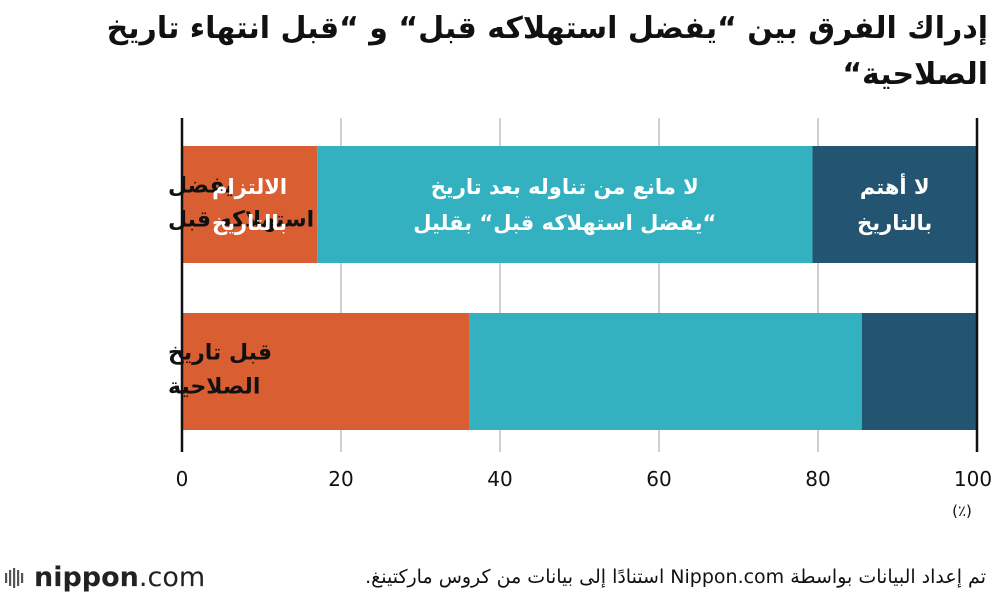 The image size is (1000, 602). Describe the element at coordinates (340, 479) in the screenshot. I see `x-tick-label: 20` at that location.